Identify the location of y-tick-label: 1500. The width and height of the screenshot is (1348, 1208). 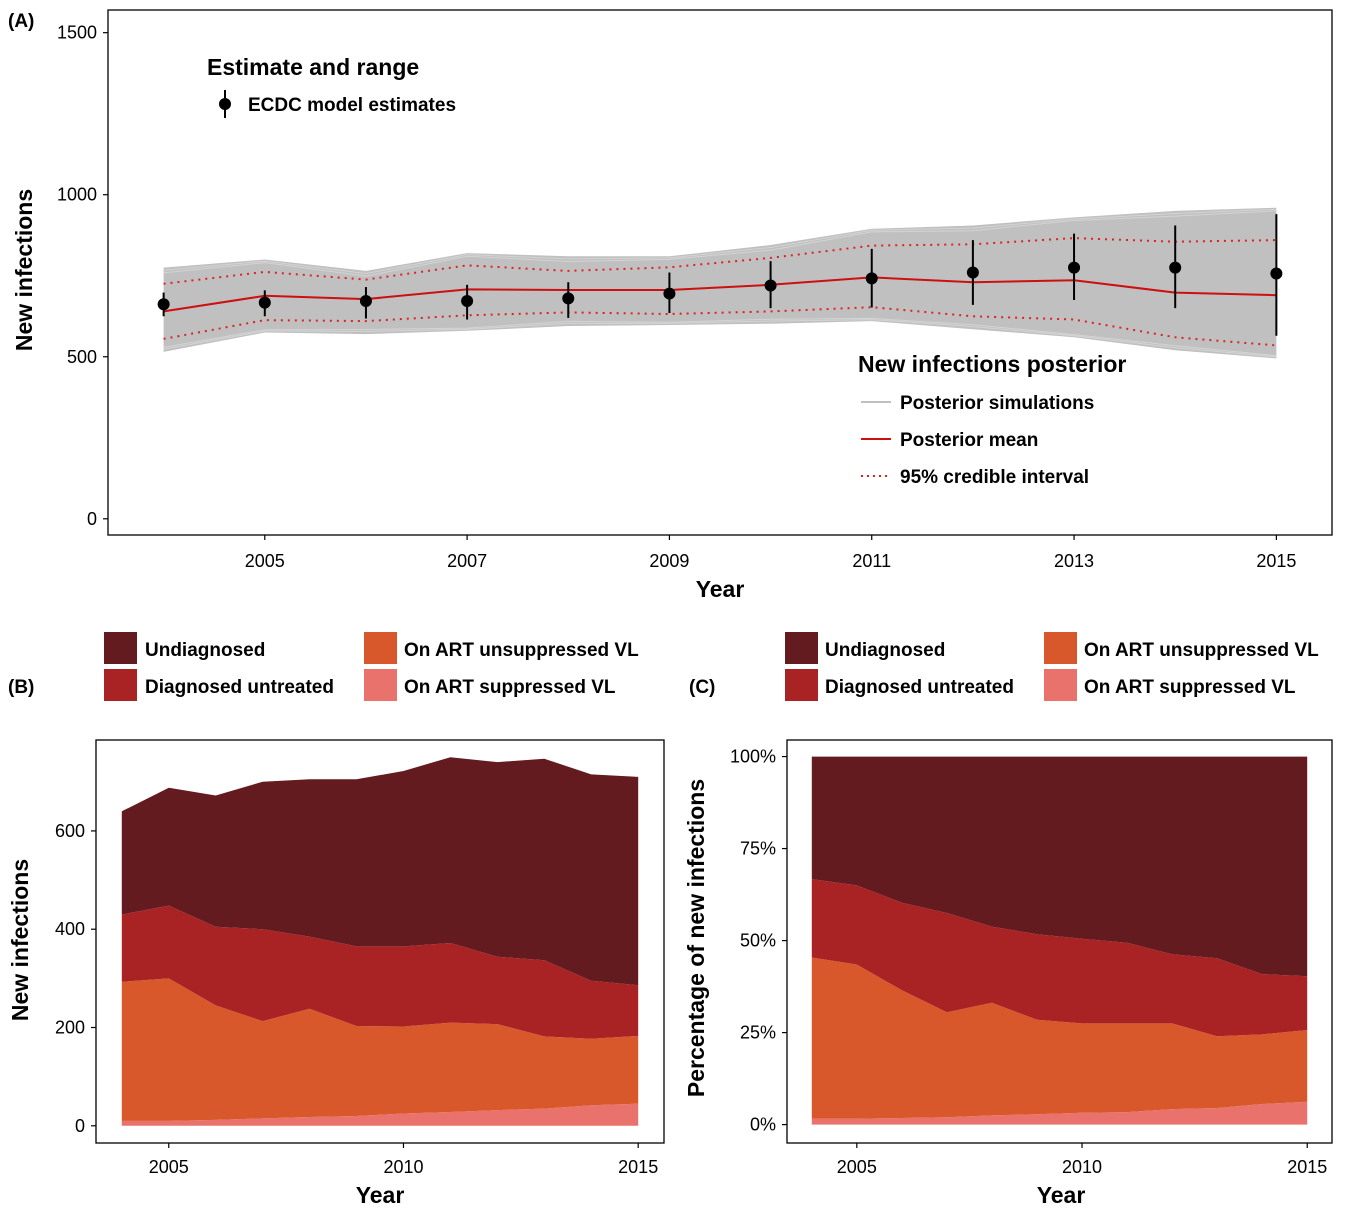
(77, 33).